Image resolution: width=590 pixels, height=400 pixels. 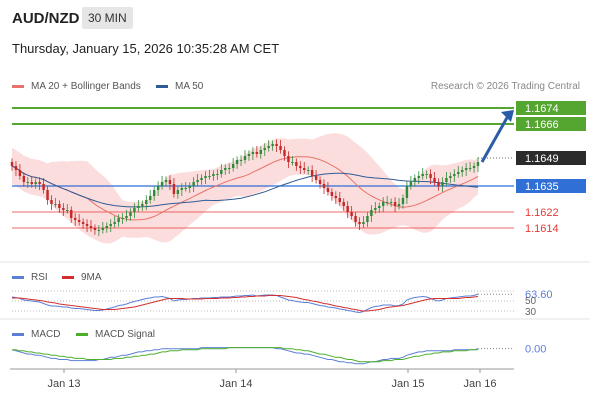 I want to click on legend-ma20-label: MA 20 + Bollinger Bands, so click(x=86, y=86).